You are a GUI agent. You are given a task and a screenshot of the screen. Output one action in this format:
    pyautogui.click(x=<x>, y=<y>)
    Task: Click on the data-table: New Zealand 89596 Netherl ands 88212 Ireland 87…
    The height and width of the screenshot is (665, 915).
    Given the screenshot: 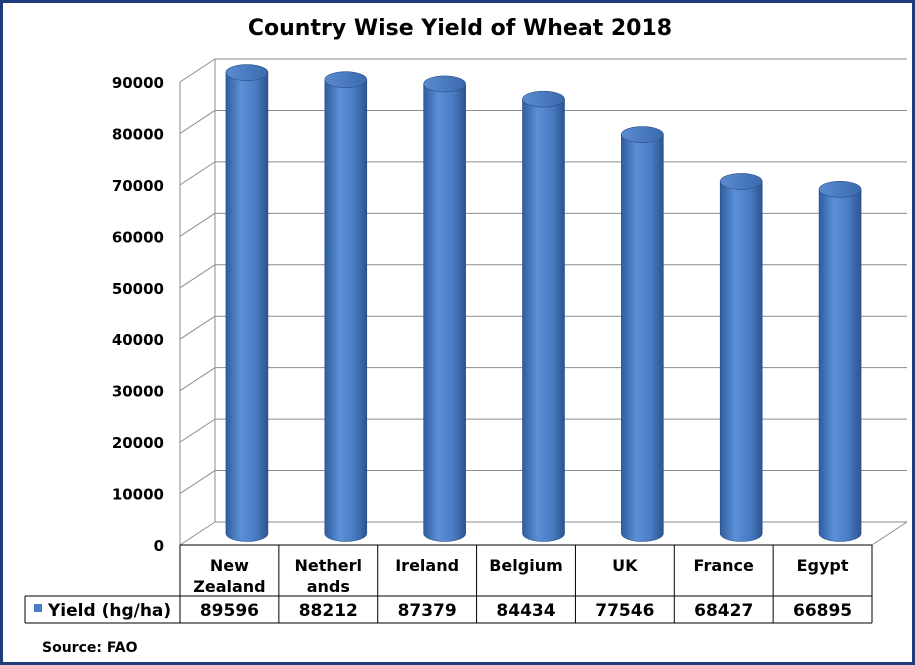 What is the action you would take?
    pyautogui.click(x=448, y=584)
    